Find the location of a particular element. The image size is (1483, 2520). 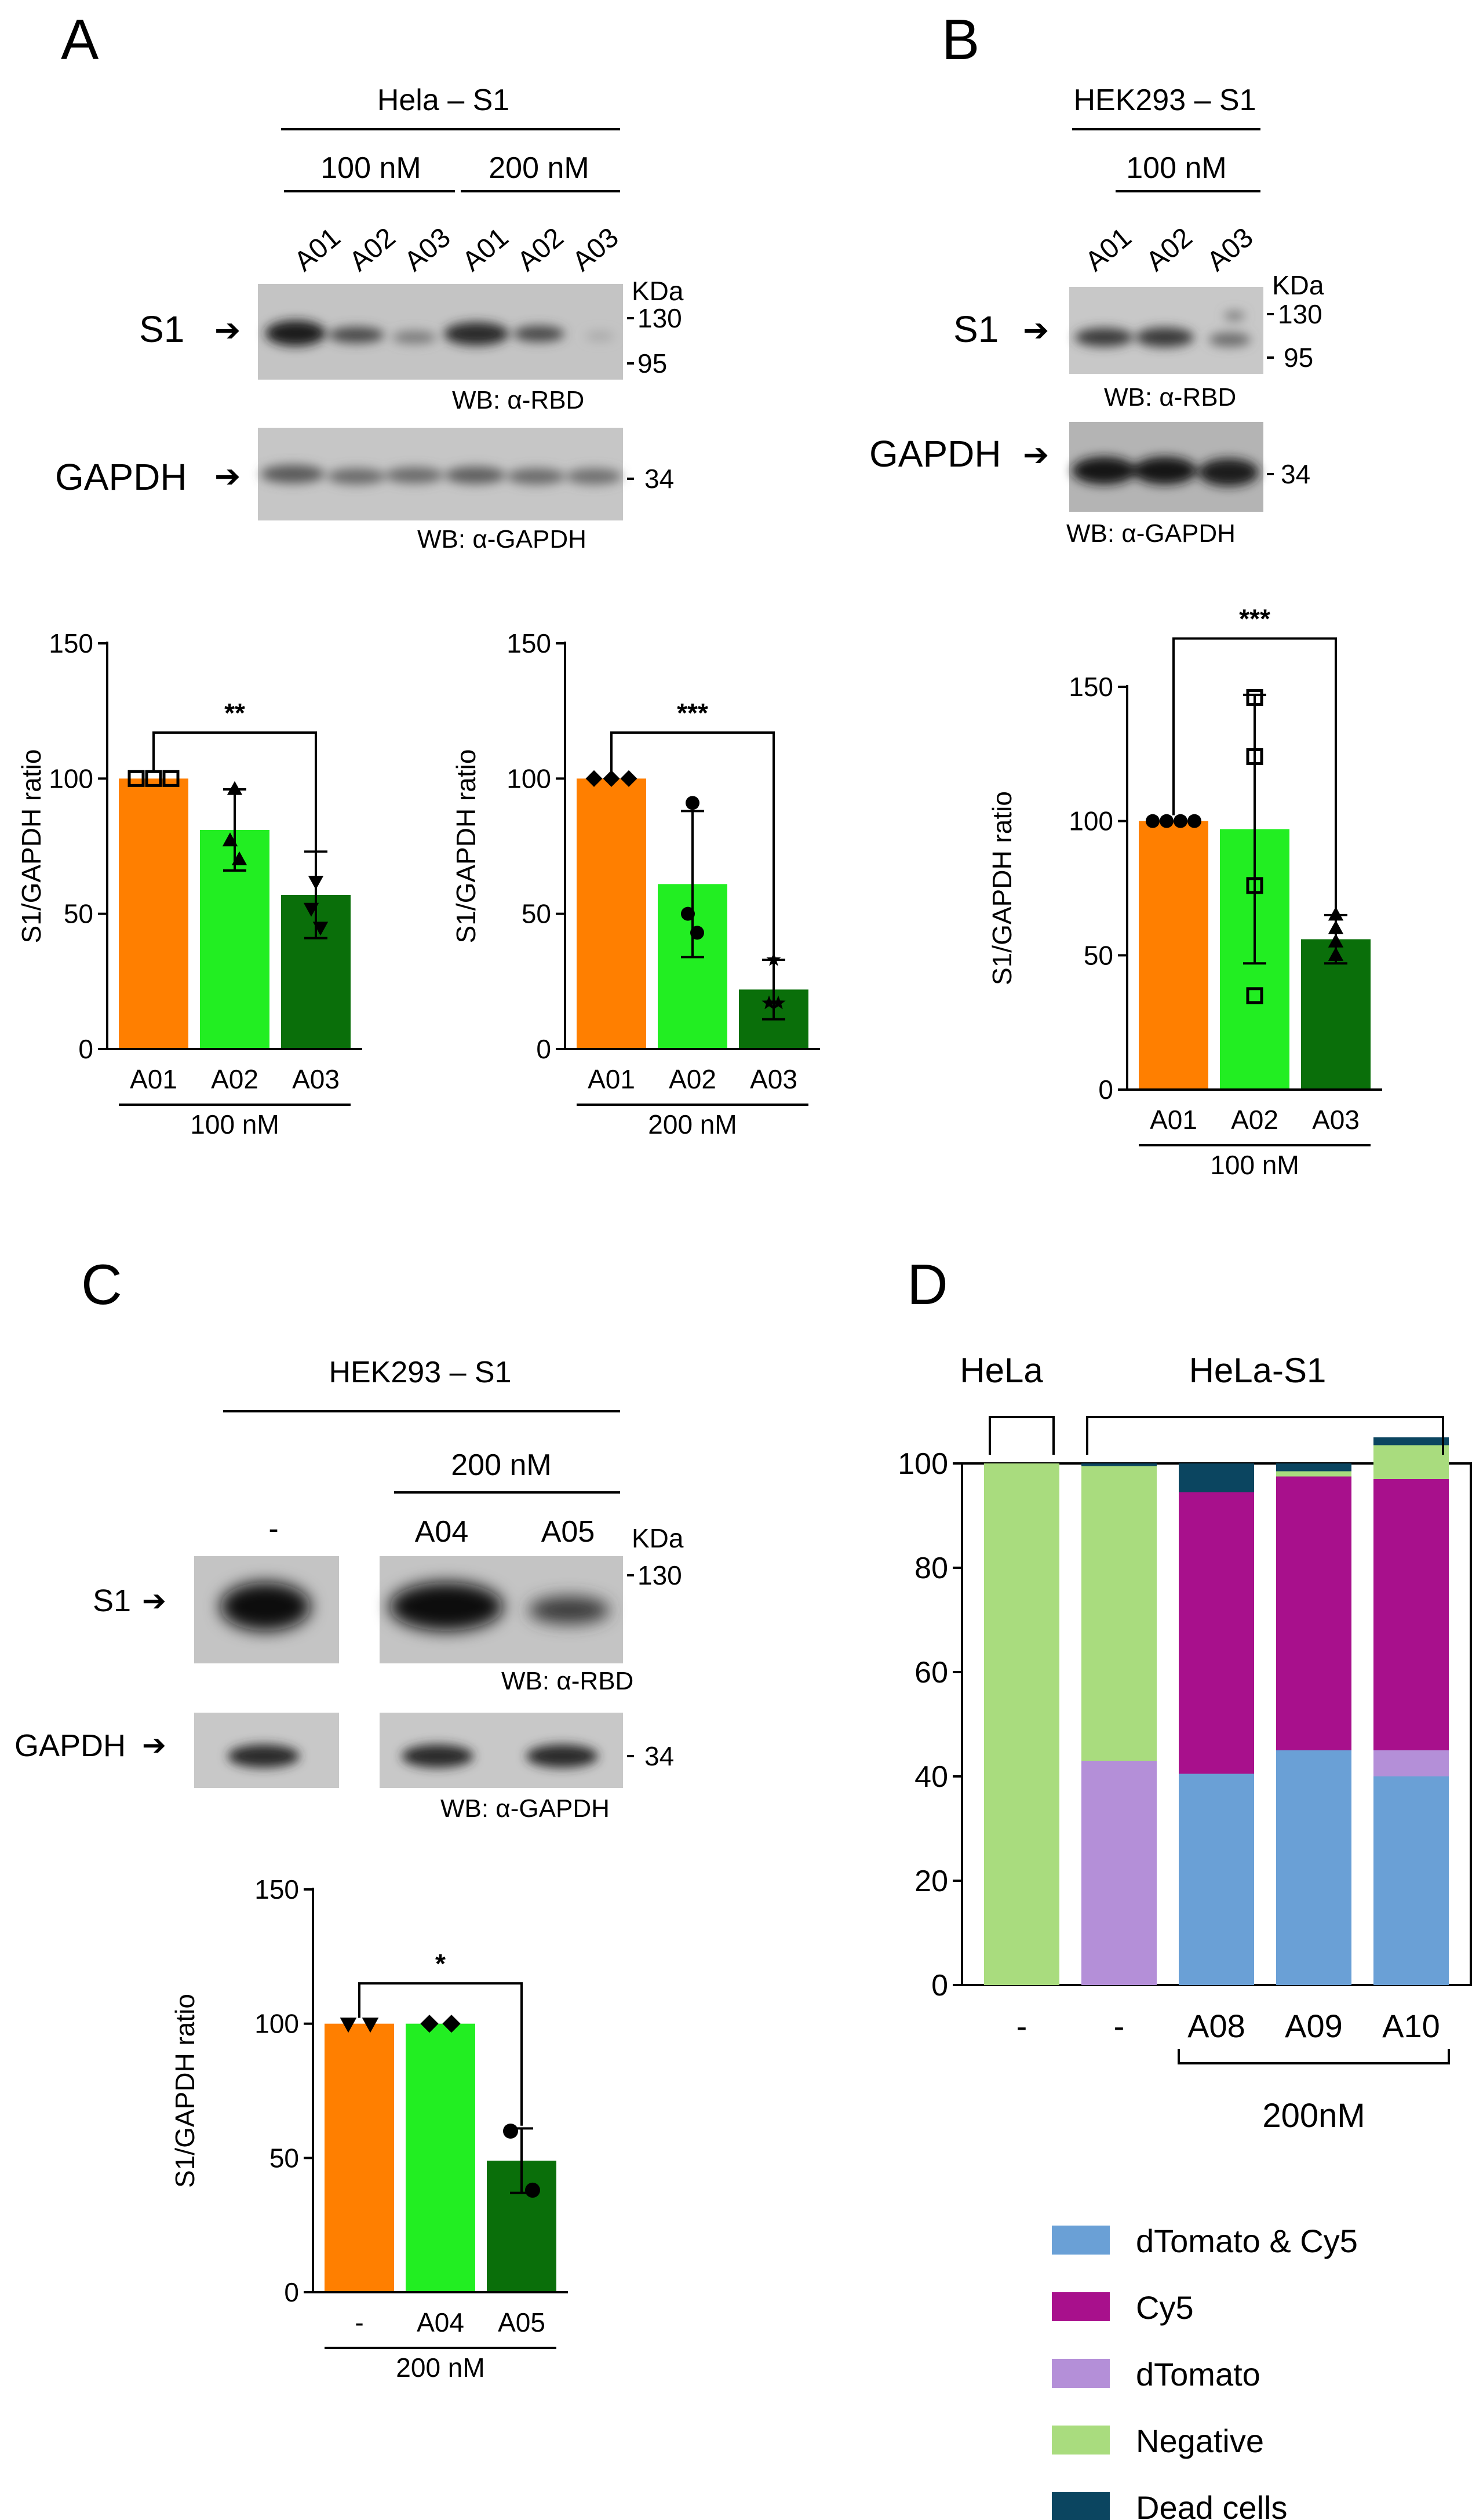

conc-label: 100 nM is located at coordinates (1176, 168).